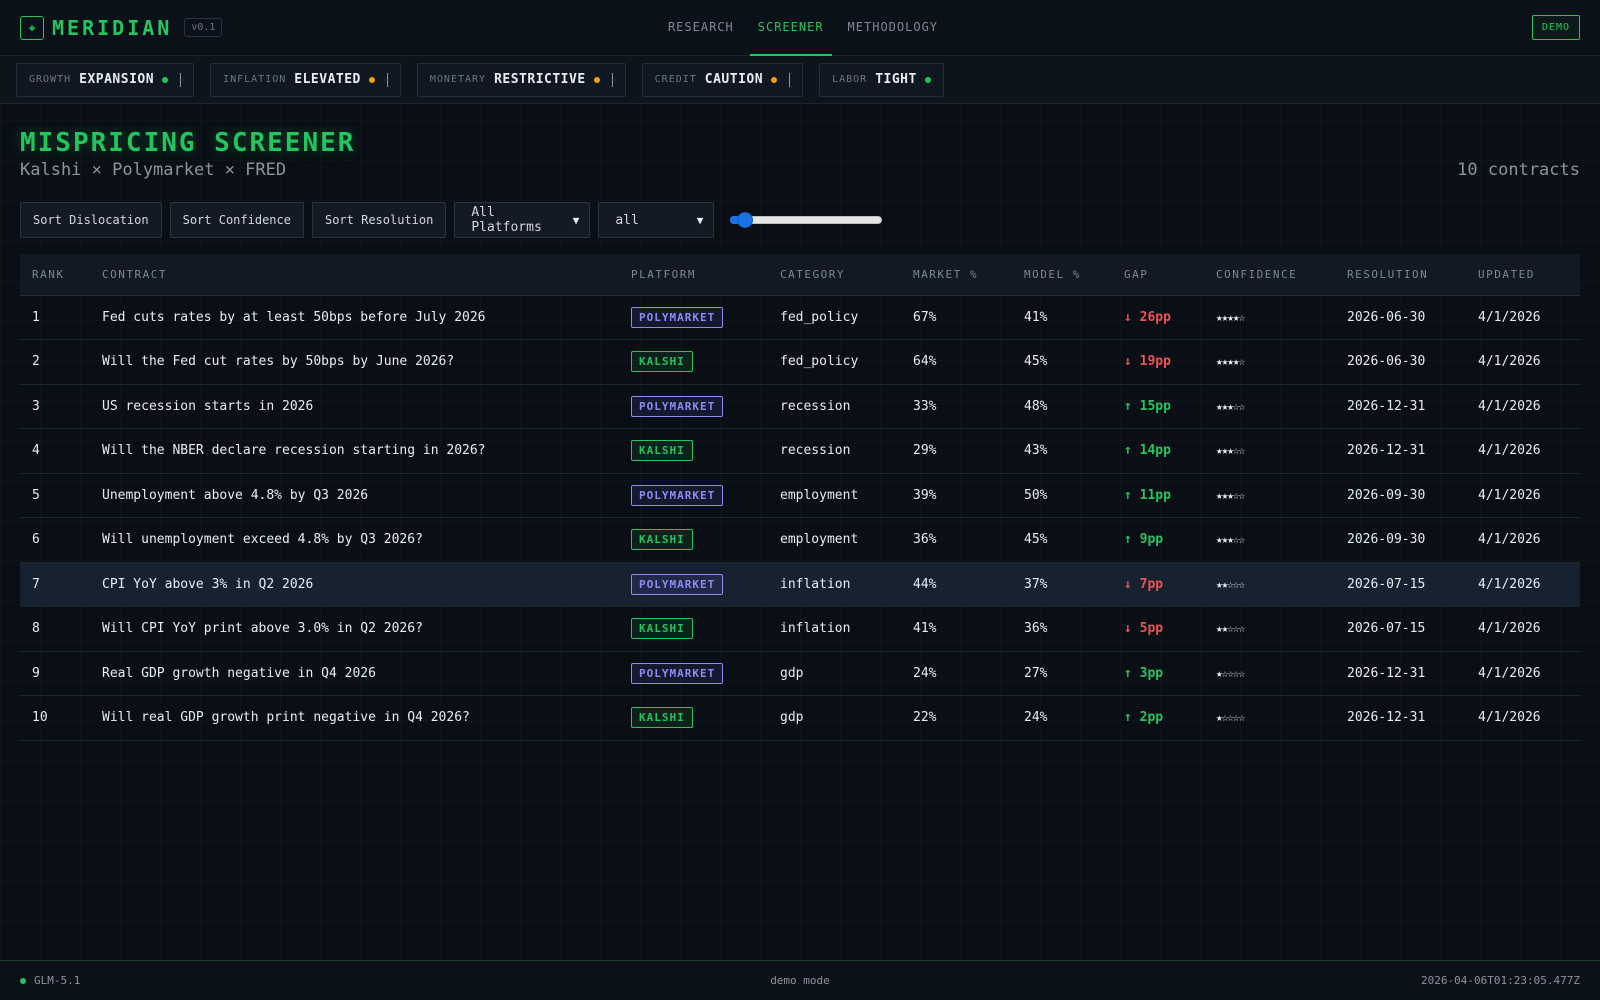  I want to click on cell-resolution: 2026-06-30, so click(1400, 317).